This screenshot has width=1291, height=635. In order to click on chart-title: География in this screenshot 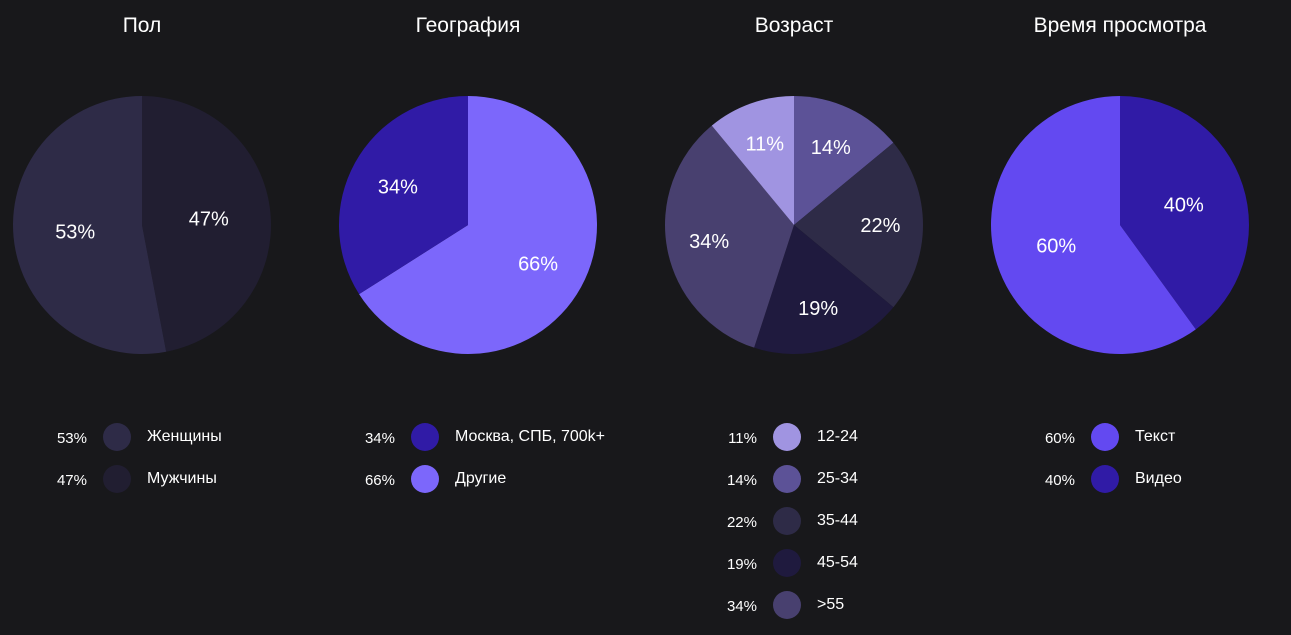, I will do `click(468, 25)`.